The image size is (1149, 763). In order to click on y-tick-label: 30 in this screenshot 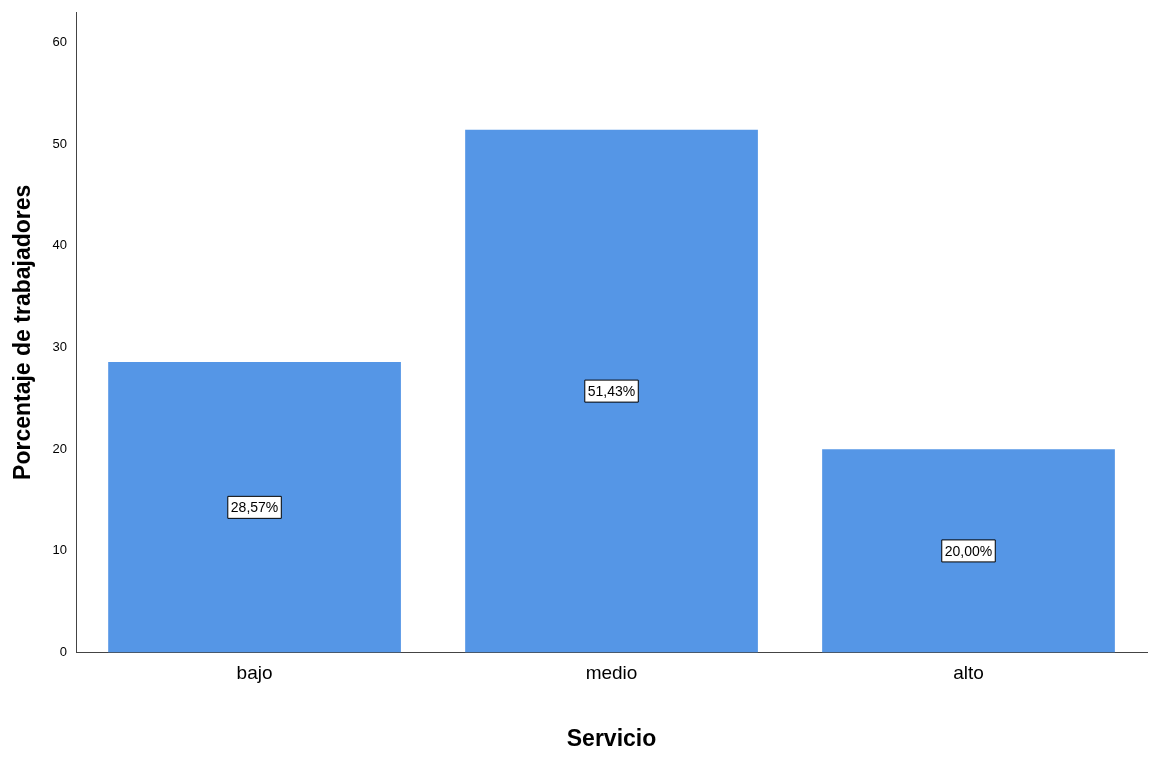, I will do `click(60, 347)`.